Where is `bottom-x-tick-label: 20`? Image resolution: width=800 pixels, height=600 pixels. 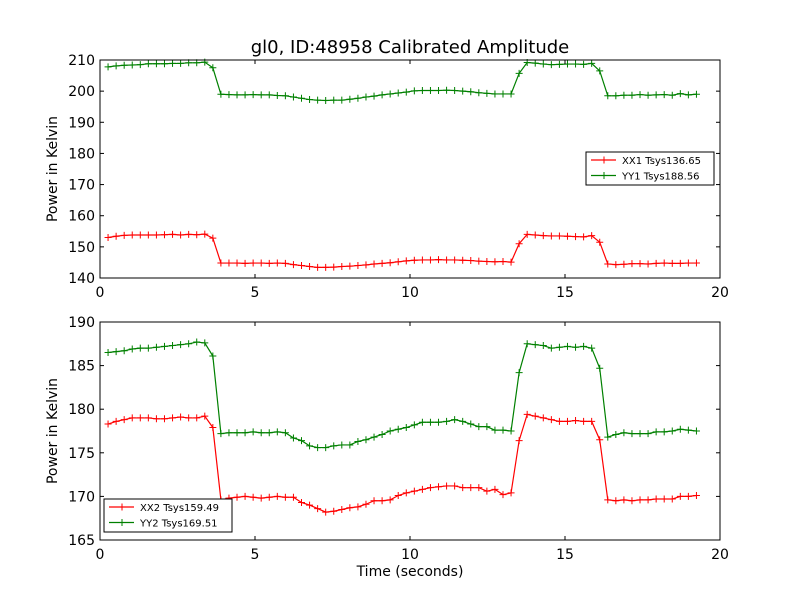 bottom-x-tick-label: 20 is located at coordinates (720, 555).